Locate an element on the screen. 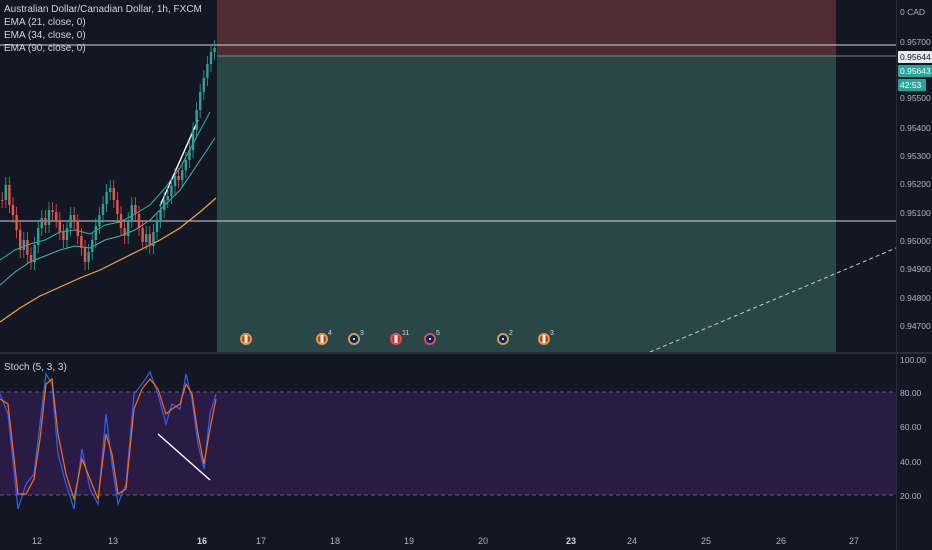 Image resolution: width=932 pixels, height=550 pixels. trend-line is located at coordinates (179, 163).